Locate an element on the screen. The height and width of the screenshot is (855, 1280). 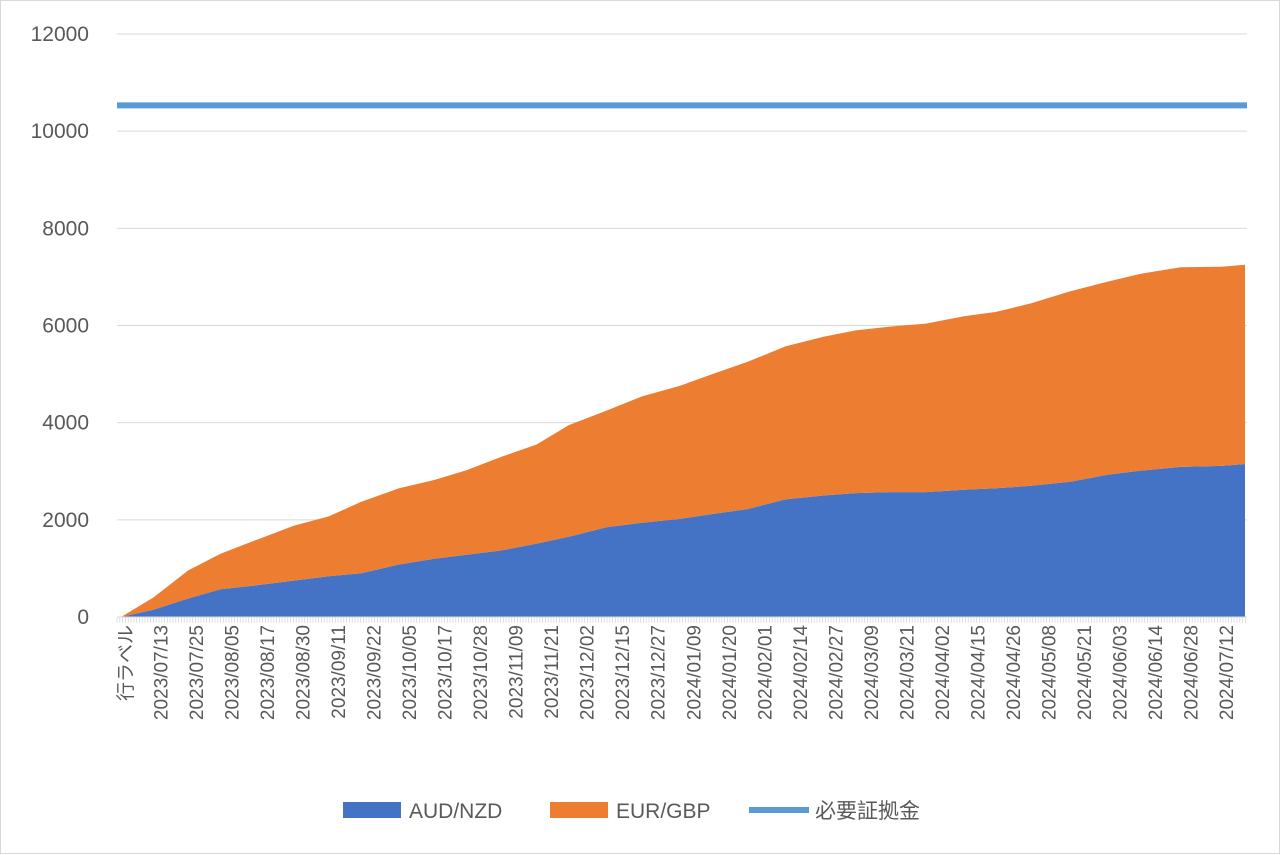
x-tick-label: 2023/12/02 is located at coordinates (588, 672).